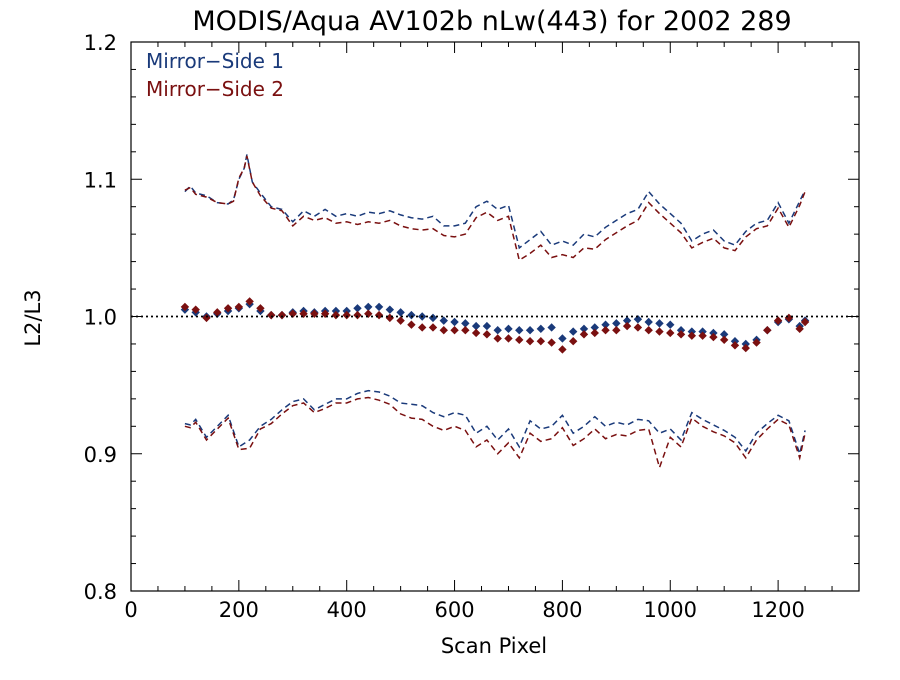 This screenshot has width=900, height=680. I want to click on y-tick-label: 0.8, so click(100, 592).